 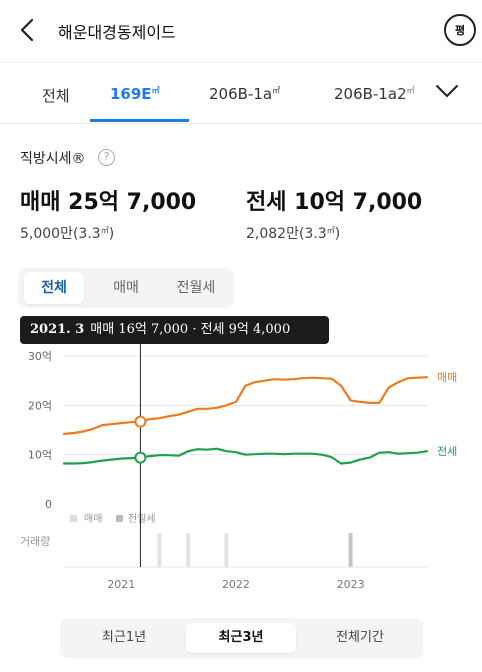 What do you see at coordinates (48, 504) in the screenshot?
I see `y-tick-label: 0` at bounding box center [48, 504].